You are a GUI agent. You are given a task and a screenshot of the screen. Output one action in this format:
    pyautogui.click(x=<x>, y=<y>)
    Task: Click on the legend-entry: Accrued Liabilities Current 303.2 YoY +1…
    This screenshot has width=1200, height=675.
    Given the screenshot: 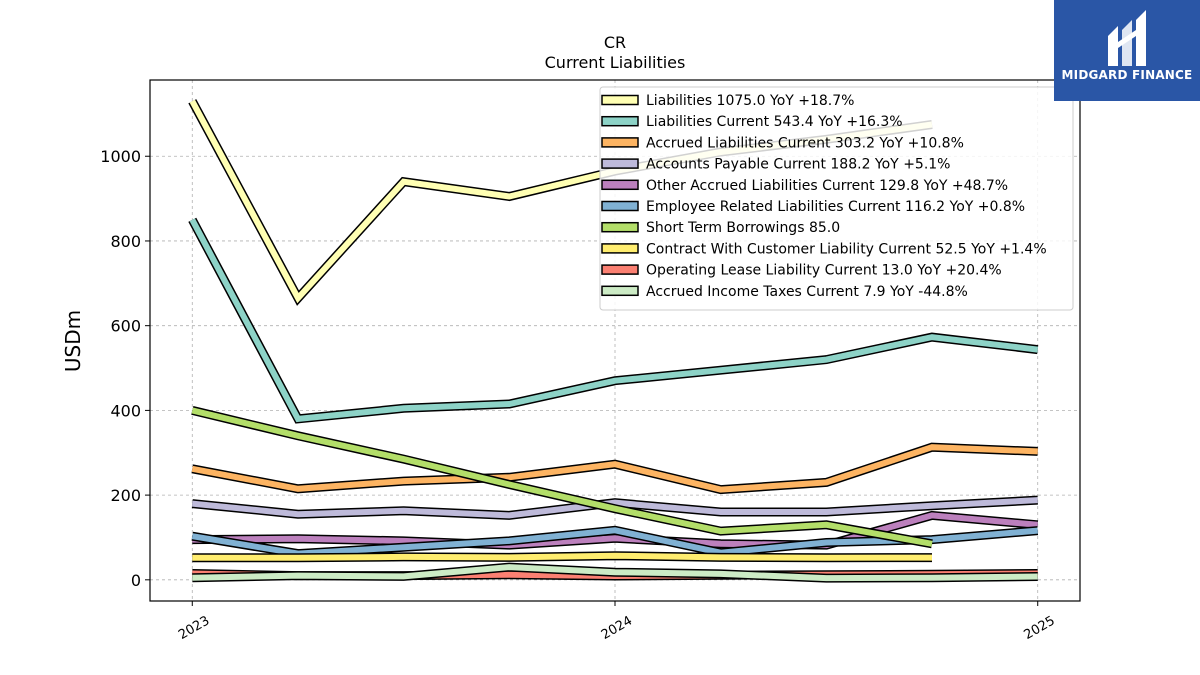 What is the action you would take?
    pyautogui.click(x=805, y=143)
    